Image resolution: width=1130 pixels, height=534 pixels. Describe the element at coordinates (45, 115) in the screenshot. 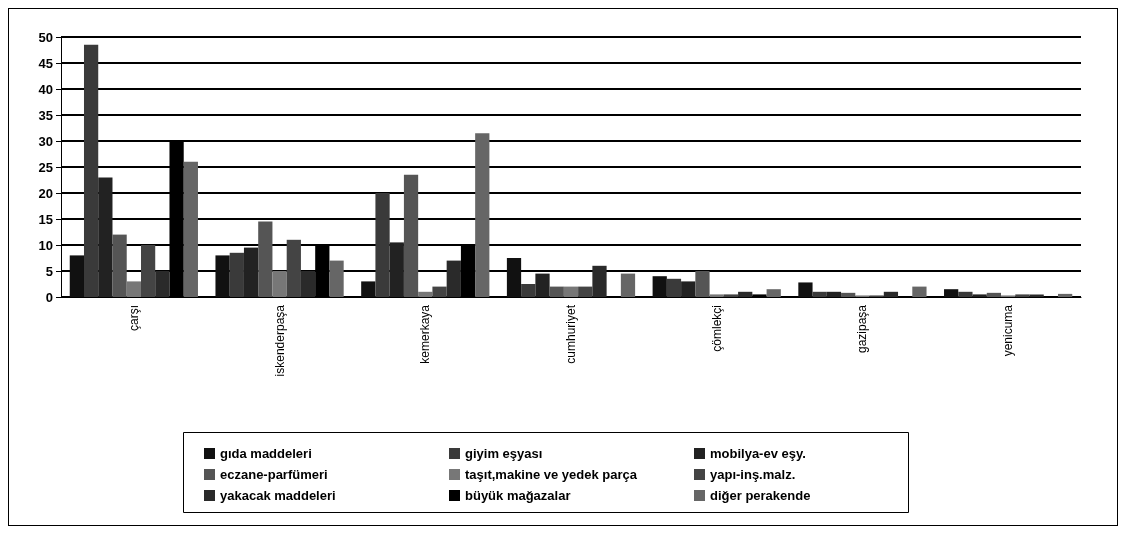

I see `y-tick-label: 35` at that location.